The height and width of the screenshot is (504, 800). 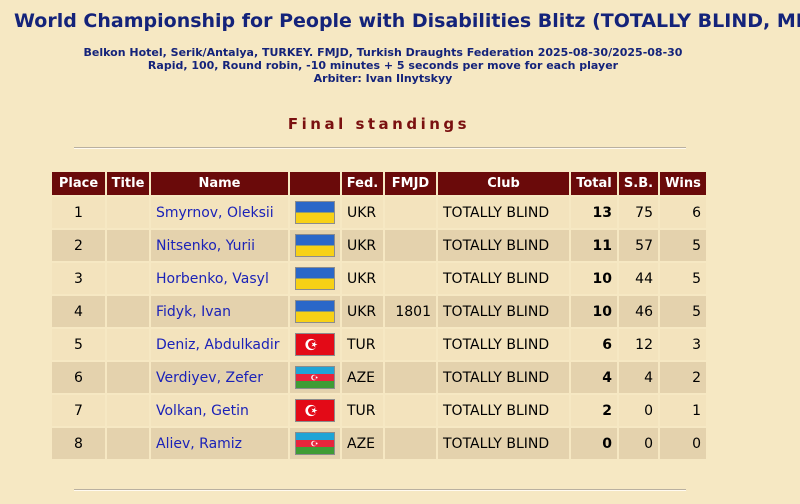 I want to click on table-row: 3 Horbenko, Vasyl UKR TOTALLY BLIND 10 44 5, so click(x=379, y=278).